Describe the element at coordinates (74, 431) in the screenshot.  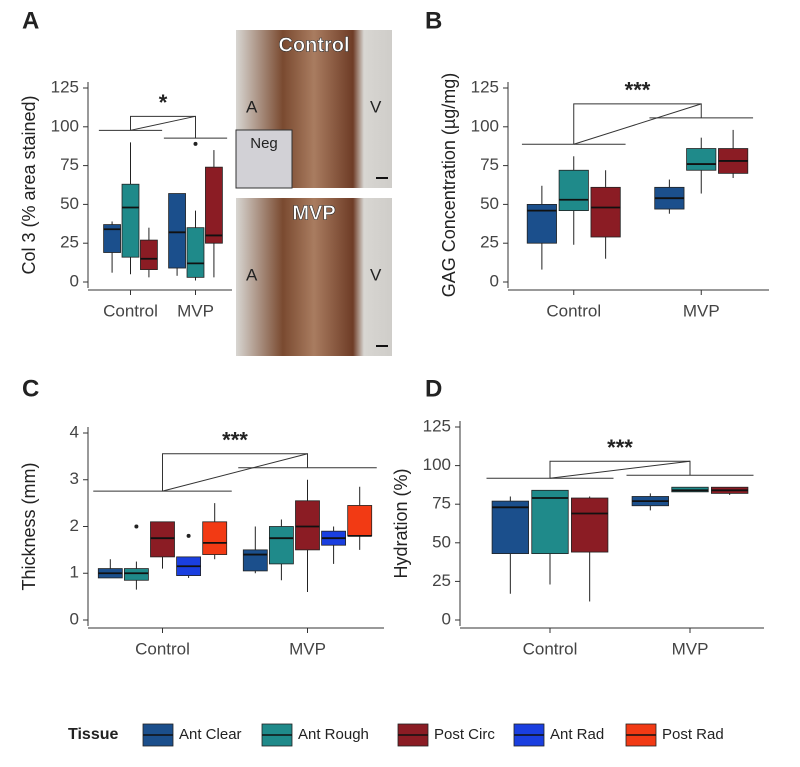
I see `y-tick-label: 4` at that location.